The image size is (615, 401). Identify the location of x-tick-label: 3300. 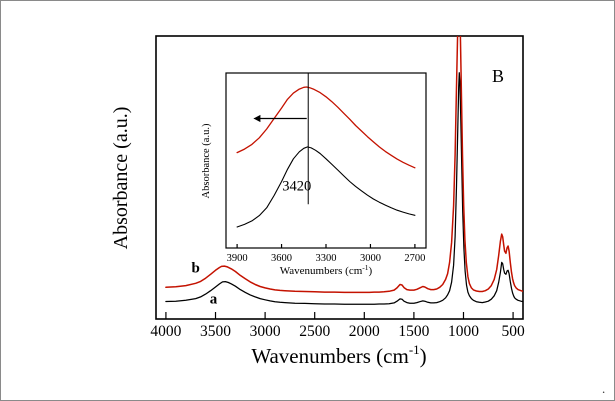
(326, 258).